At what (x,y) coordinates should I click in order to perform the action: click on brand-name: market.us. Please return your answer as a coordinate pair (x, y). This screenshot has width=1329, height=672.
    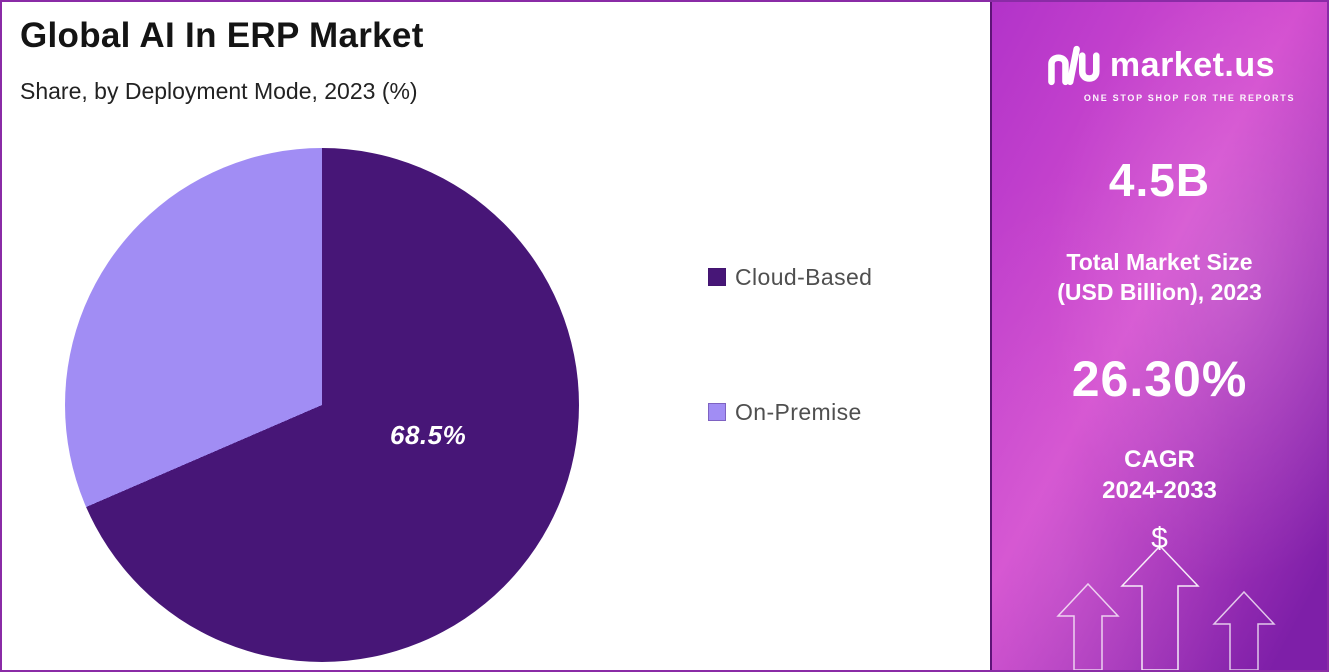
    Looking at the image, I should click on (1192, 64).